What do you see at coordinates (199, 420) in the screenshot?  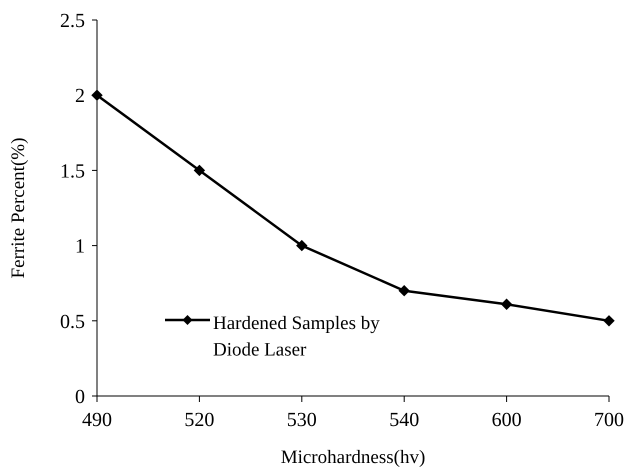 I see `x-tick-label: 520` at bounding box center [199, 420].